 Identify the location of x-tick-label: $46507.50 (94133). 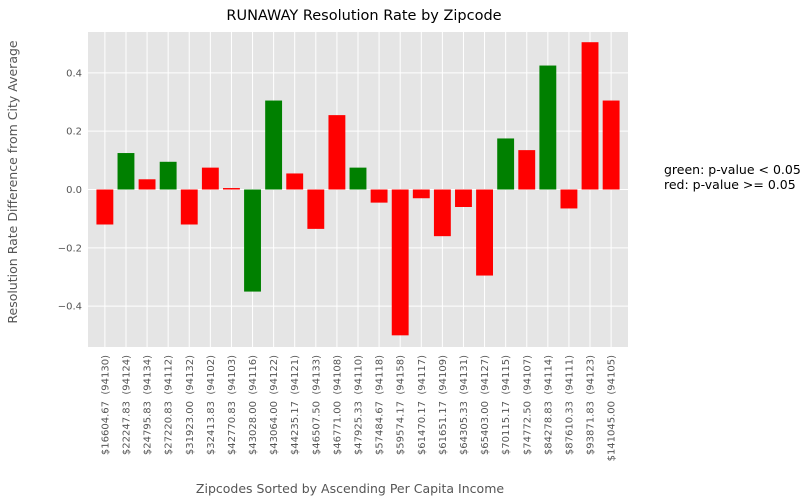
(316, 405).